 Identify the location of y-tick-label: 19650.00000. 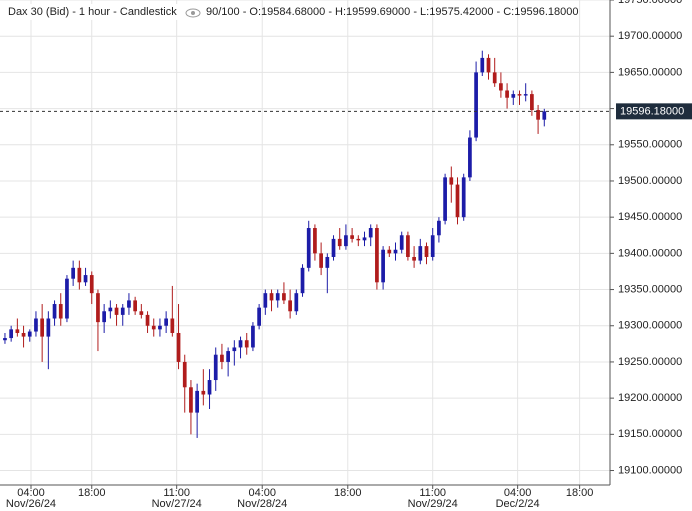
(650, 72).